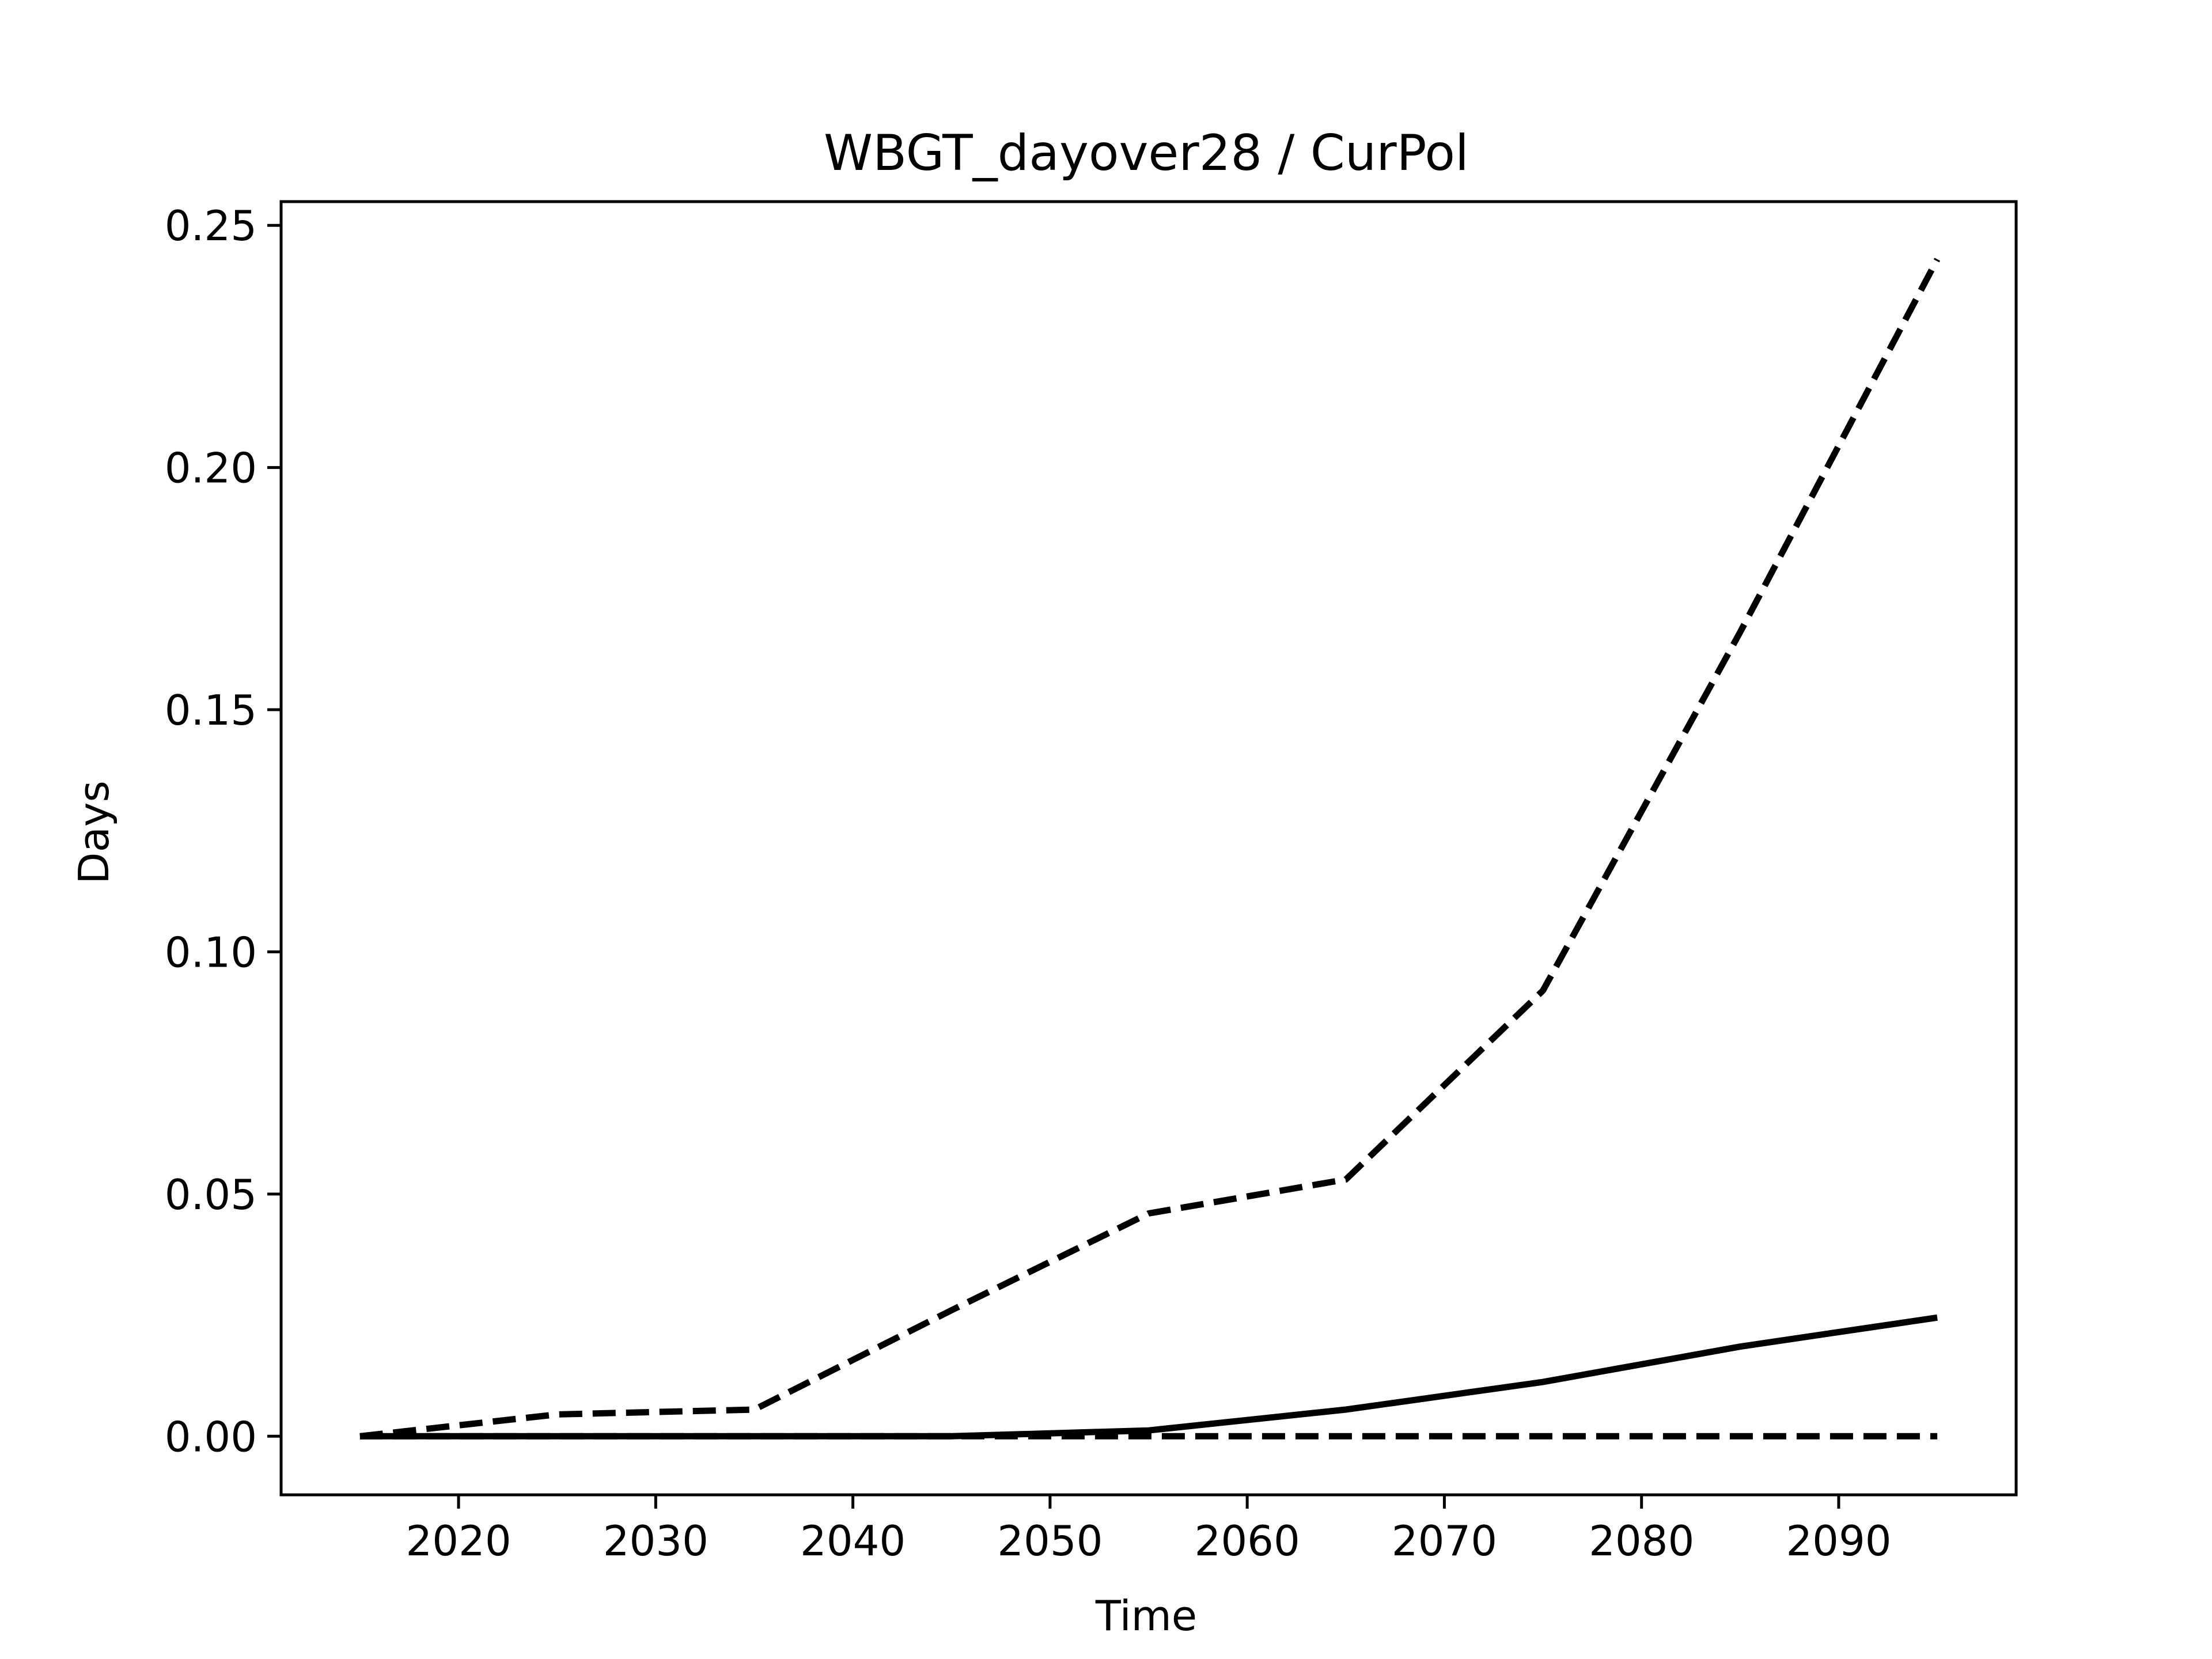 This screenshot has width=2212, height=1659. I want to click on y-axis-title: Days, so click(94, 832).